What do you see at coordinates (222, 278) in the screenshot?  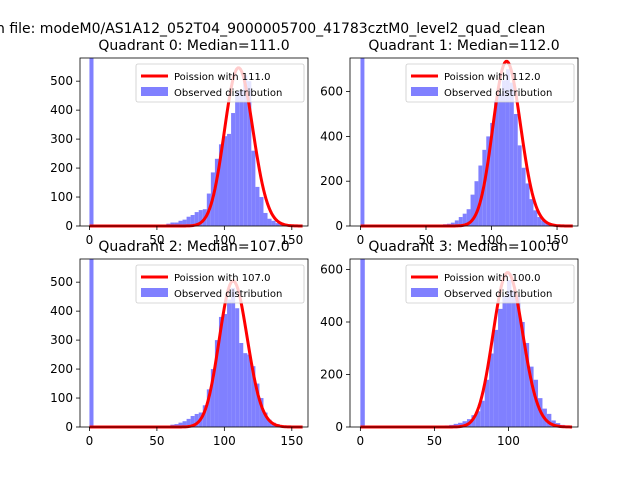 I see `legend-label-poisson: Poission with 107.0` at bounding box center [222, 278].